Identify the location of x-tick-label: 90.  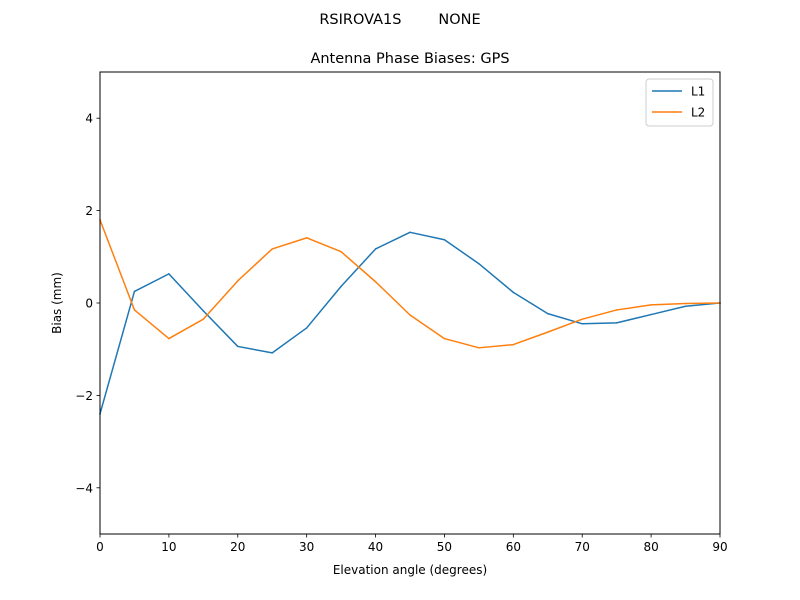
(719, 547).